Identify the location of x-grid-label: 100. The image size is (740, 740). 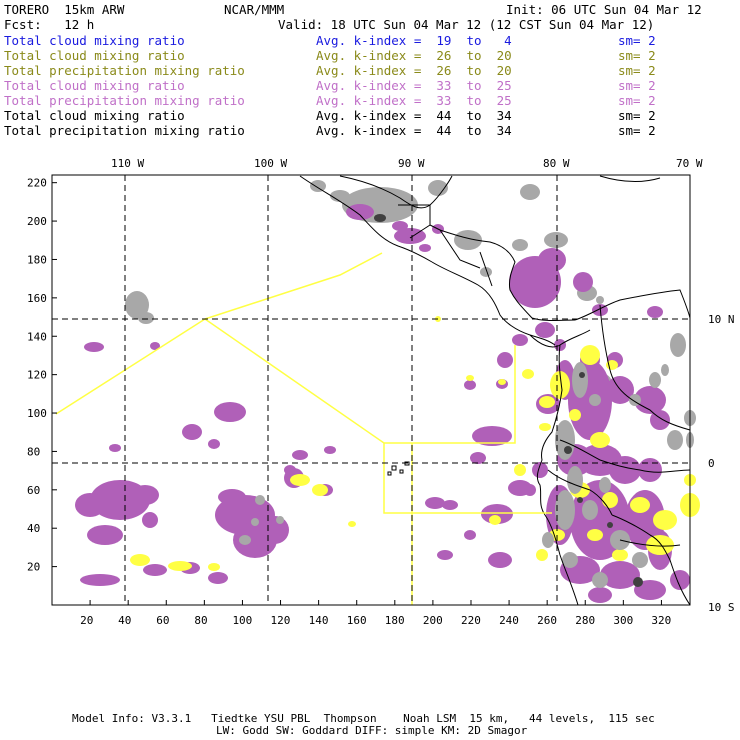
(242, 620).